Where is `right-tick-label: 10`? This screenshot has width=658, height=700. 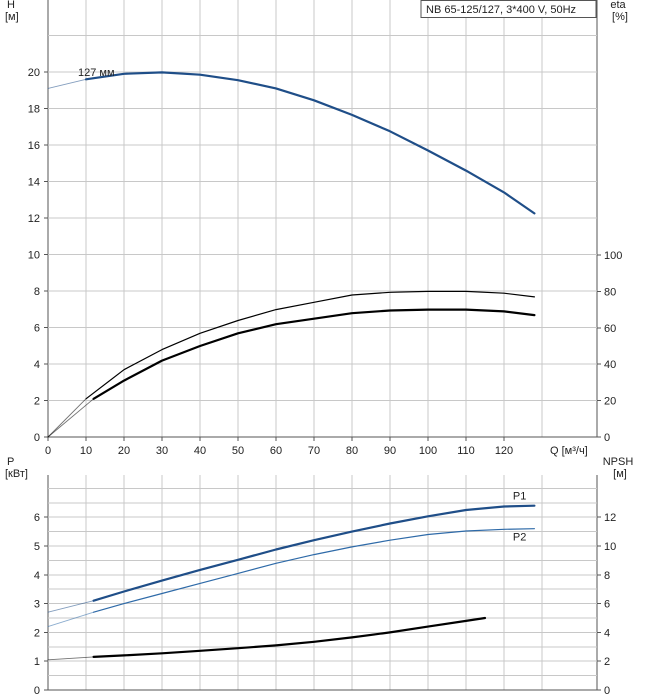
right-tick-label: 10 is located at coordinates (610, 547).